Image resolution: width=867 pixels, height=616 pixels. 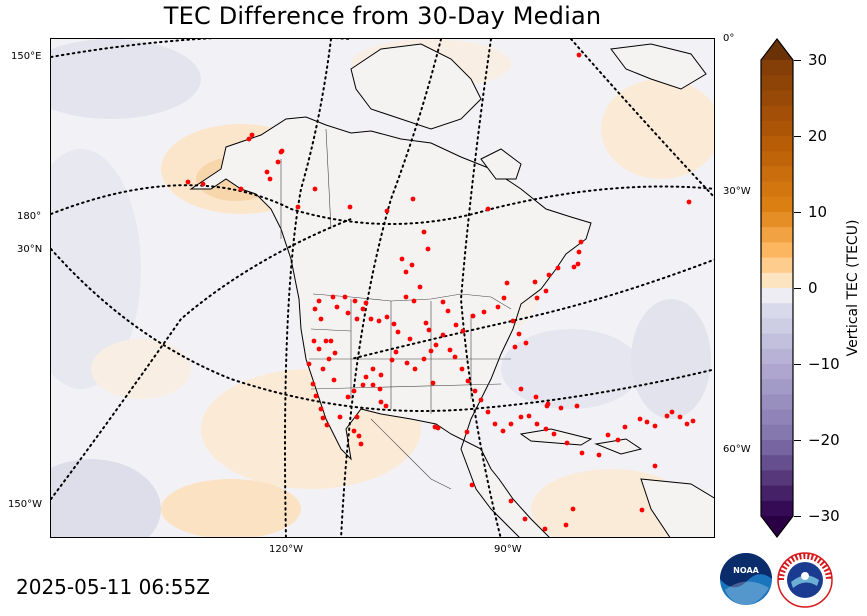 I want to click on noaa-logo: NOAA, so click(x=746, y=579).